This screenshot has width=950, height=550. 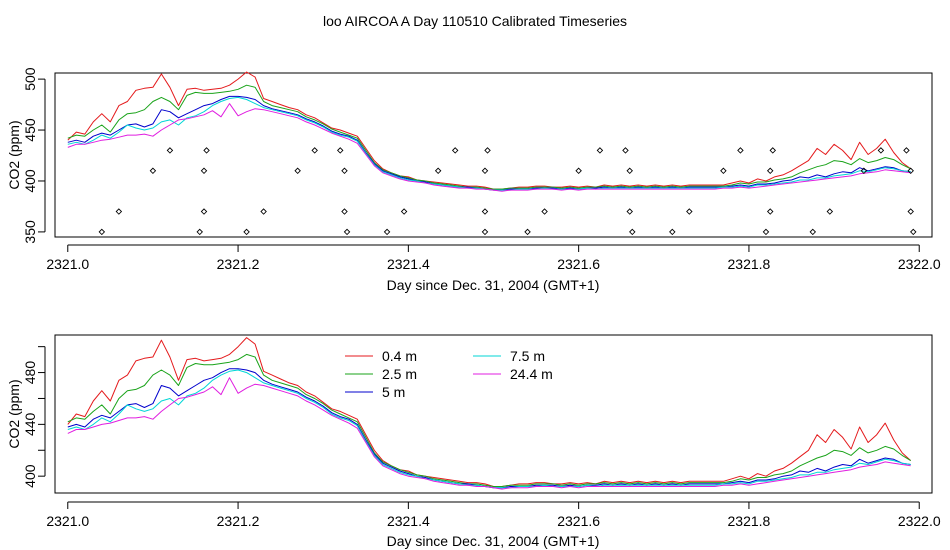 What do you see at coordinates (408, 521) in the screenshot?
I see `x-tick-label-bottom: 2321.4` at bounding box center [408, 521].